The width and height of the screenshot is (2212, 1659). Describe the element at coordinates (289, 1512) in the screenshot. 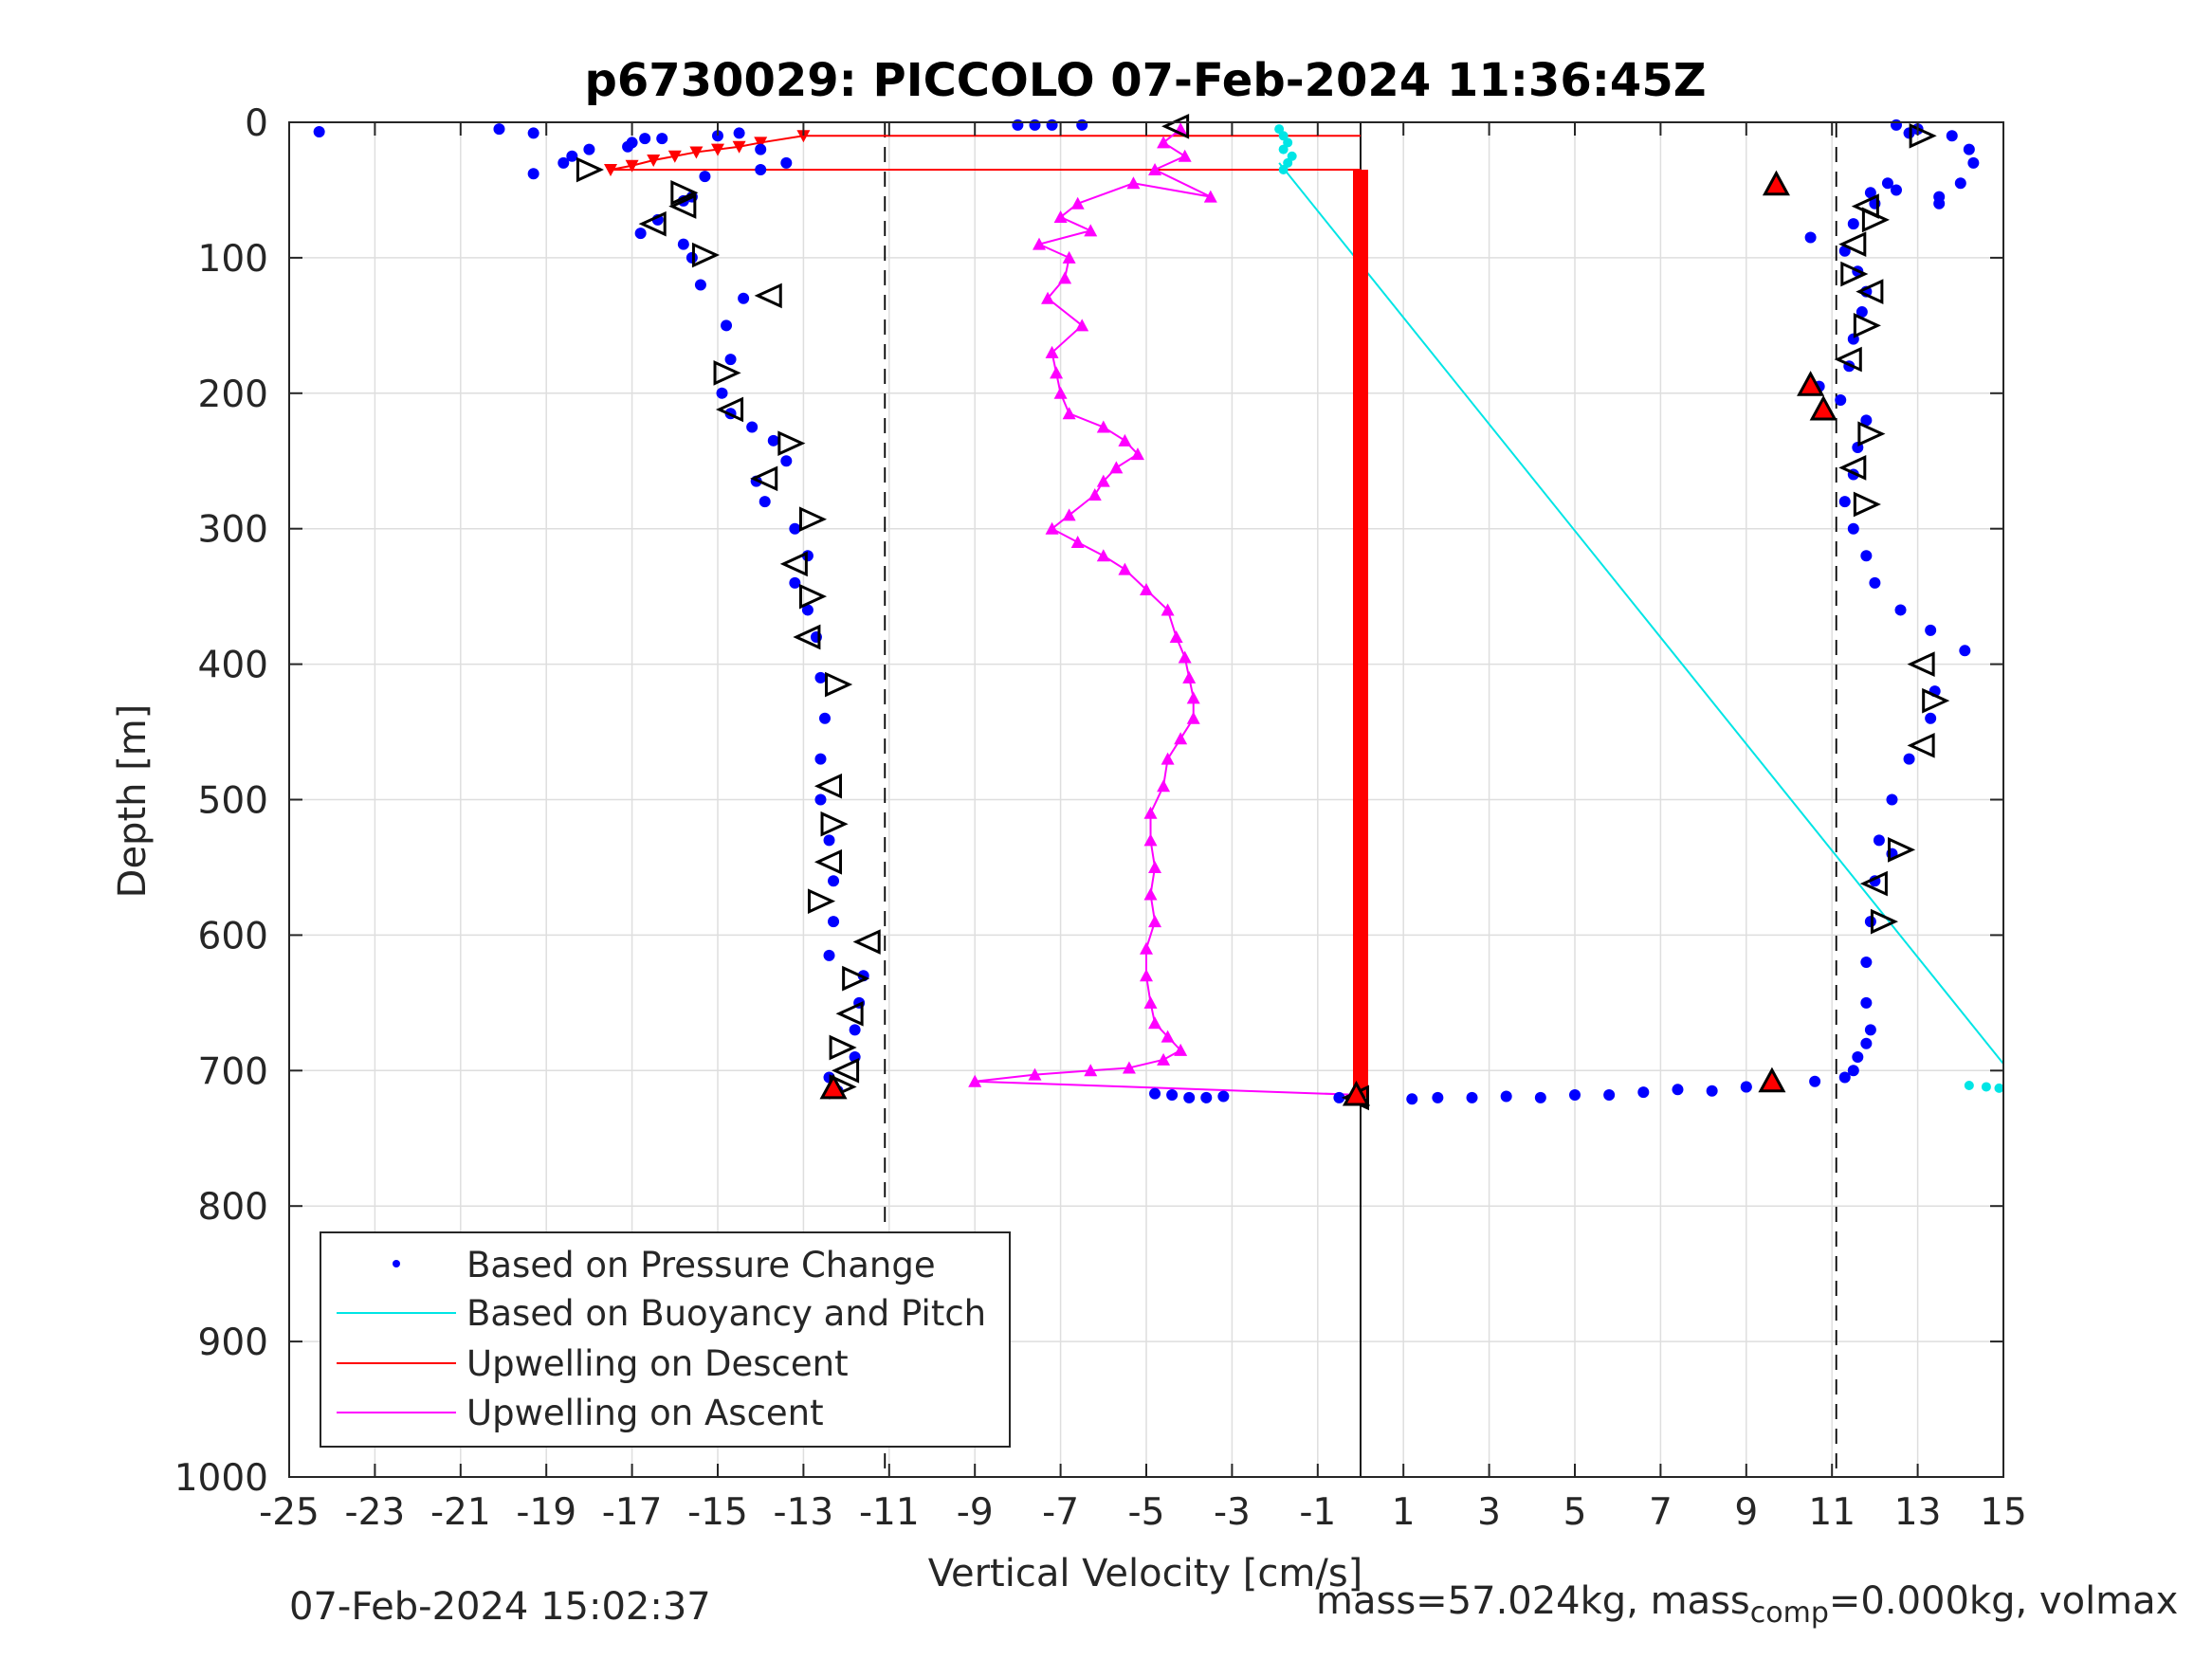

I see `x-tick-label: -25` at that location.